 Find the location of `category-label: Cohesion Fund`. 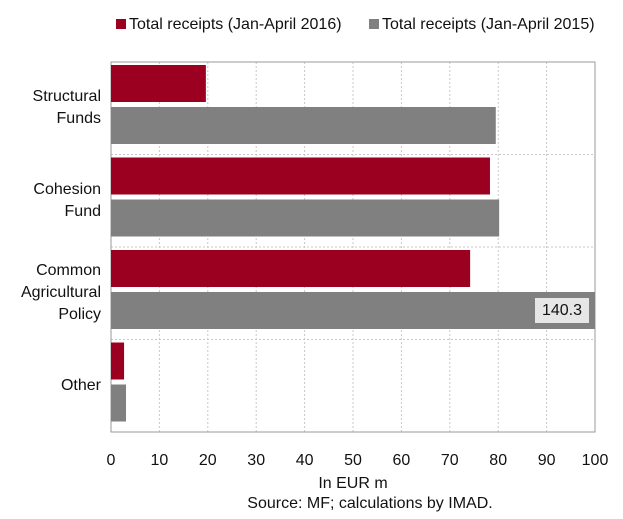

category-label: Cohesion Fund is located at coordinates (67, 200).